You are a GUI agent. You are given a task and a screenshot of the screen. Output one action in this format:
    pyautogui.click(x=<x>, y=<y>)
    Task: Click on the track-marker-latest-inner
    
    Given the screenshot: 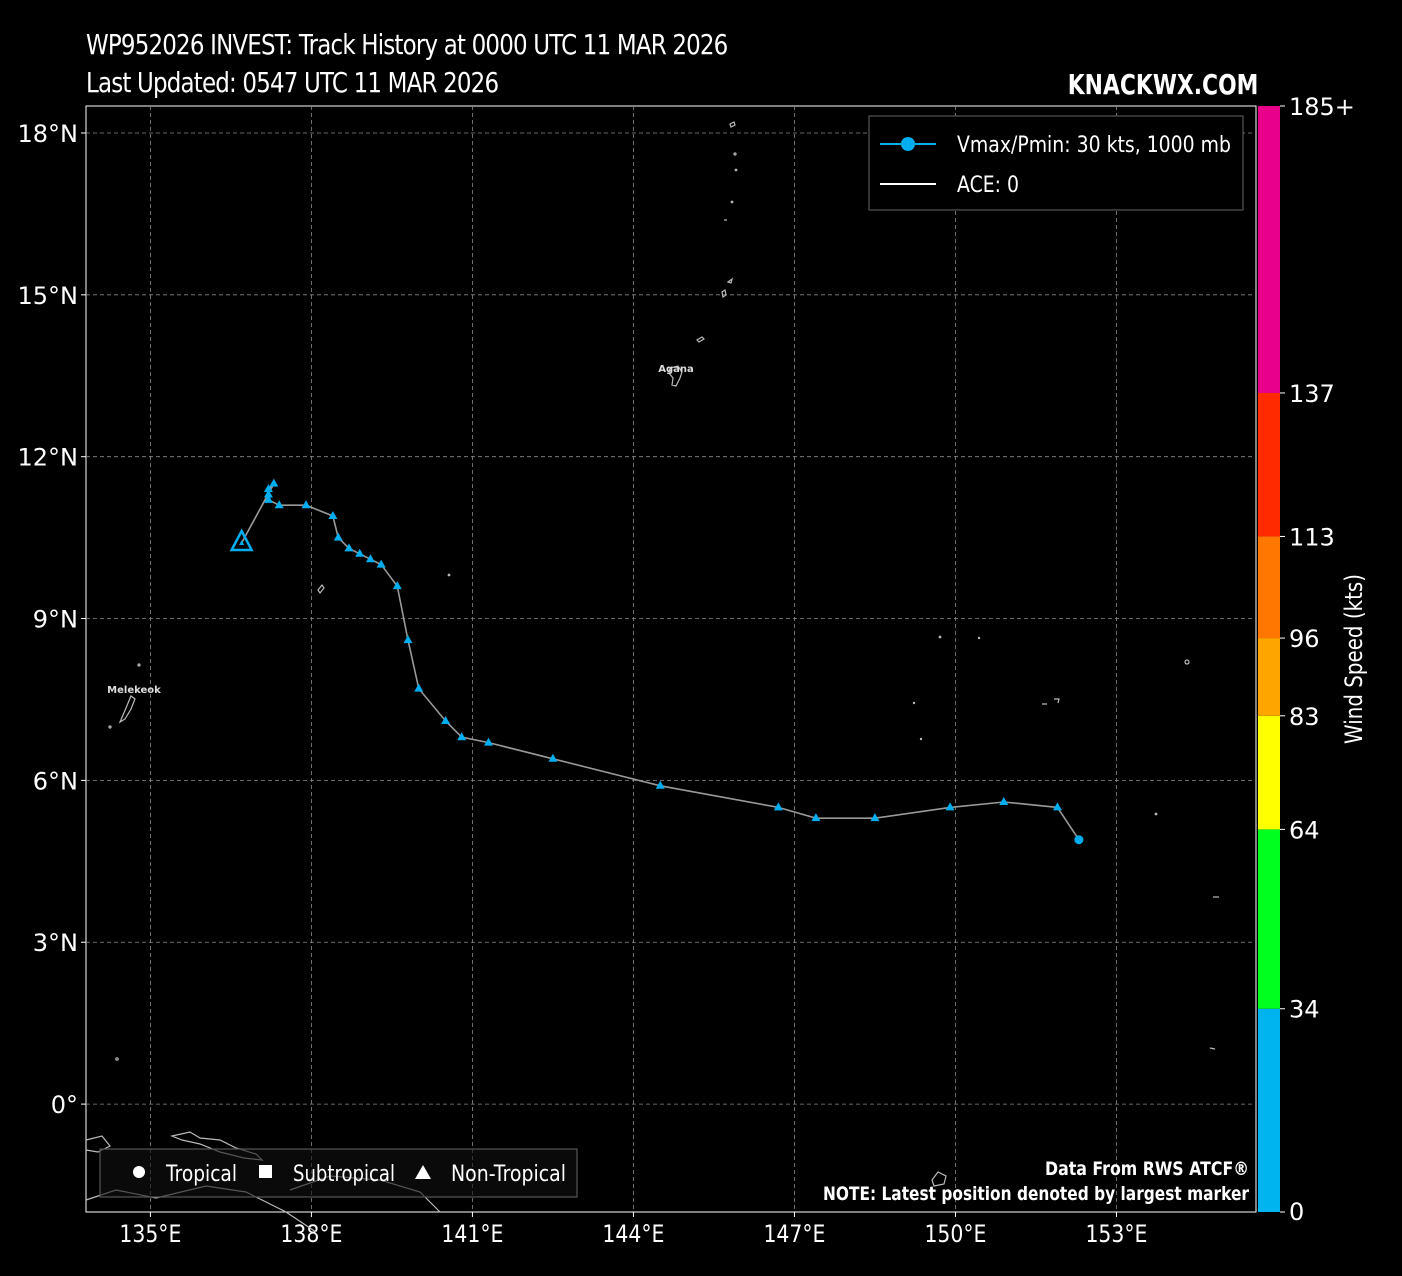 What is the action you would take?
    pyautogui.click(x=242, y=543)
    